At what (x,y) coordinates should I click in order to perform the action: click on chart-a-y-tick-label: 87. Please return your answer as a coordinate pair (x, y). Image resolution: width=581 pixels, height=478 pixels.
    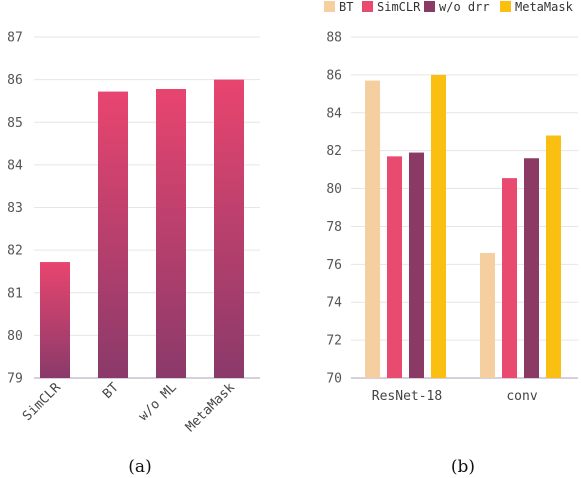
    Looking at the image, I should click on (15, 38).